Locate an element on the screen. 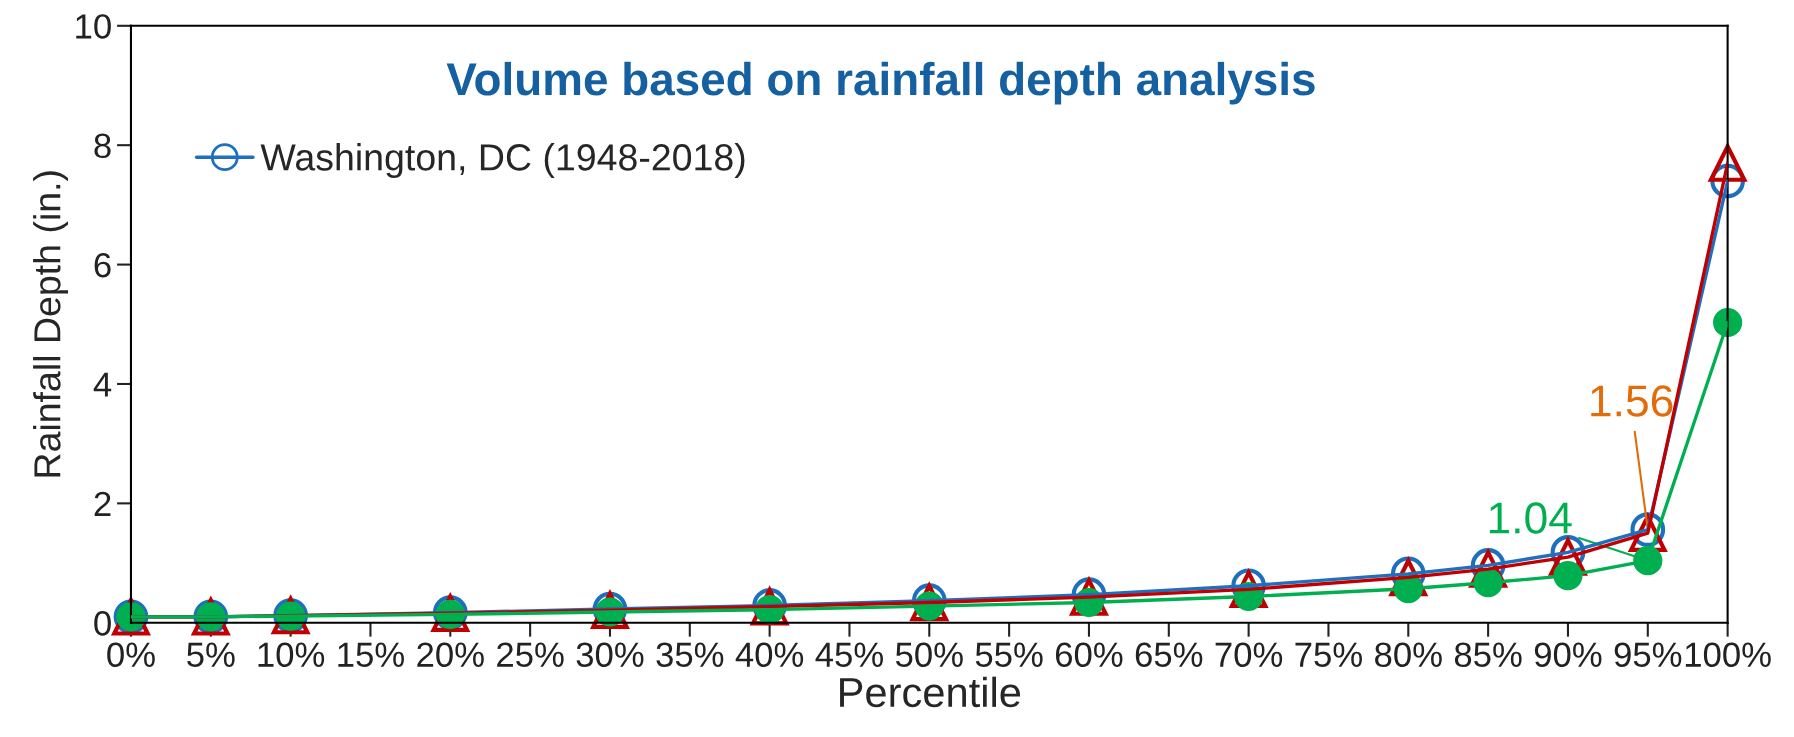 The height and width of the screenshot is (737, 1794). x-tick-label: 100% is located at coordinates (1728, 655).